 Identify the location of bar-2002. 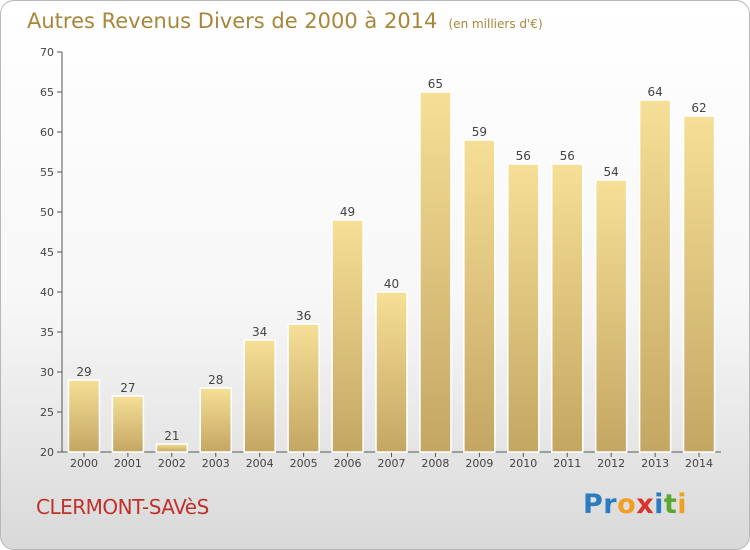
(172, 448).